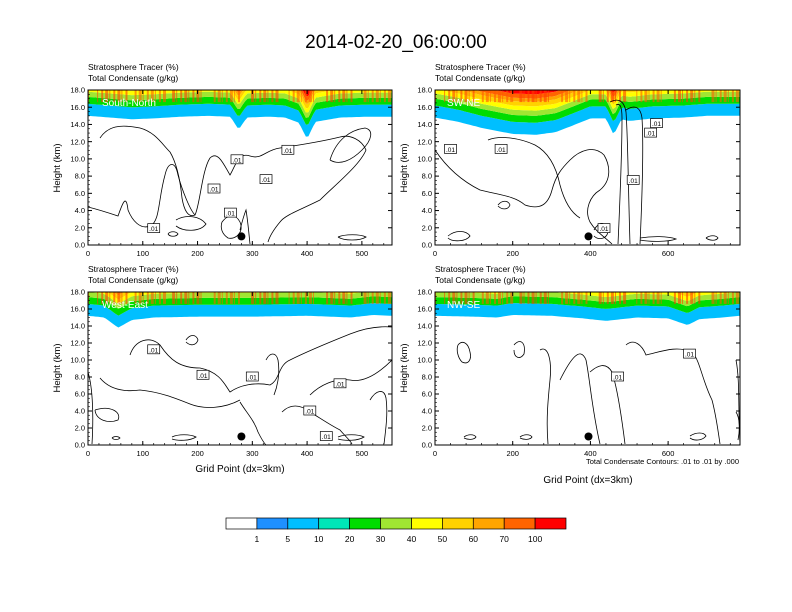 Image resolution: width=792 pixels, height=612 pixels. Describe the element at coordinates (427, 210) in the screenshot. I see `y-tick-label: 4.0` at that location.